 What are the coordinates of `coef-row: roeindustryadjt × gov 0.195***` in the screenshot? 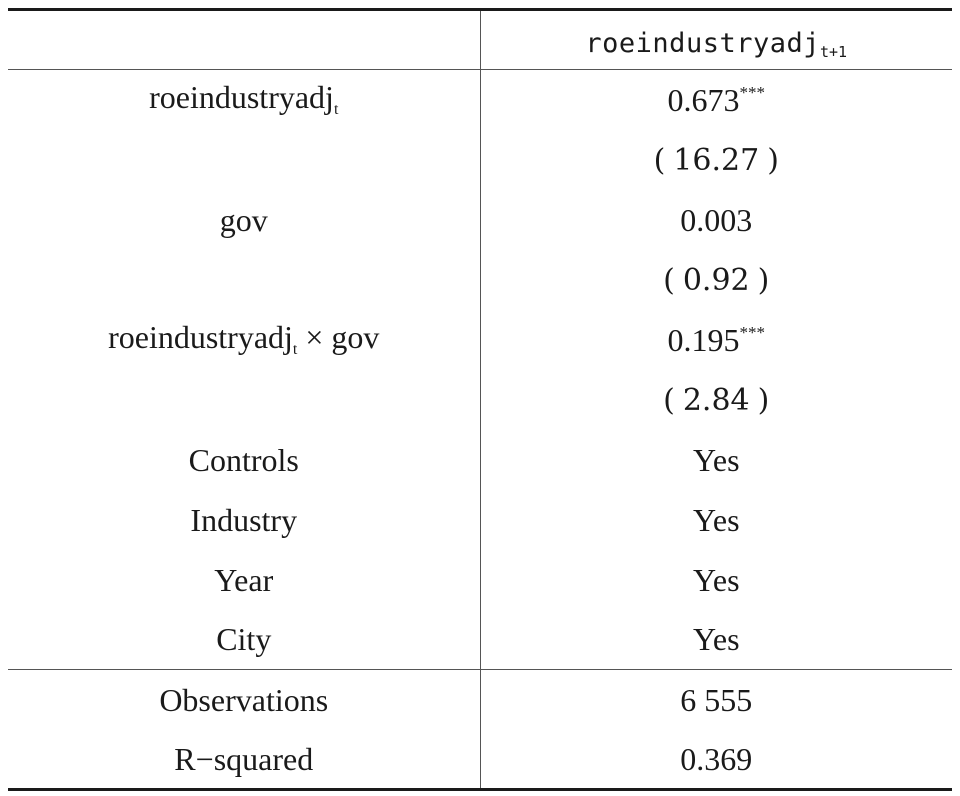 It's located at (480, 339).